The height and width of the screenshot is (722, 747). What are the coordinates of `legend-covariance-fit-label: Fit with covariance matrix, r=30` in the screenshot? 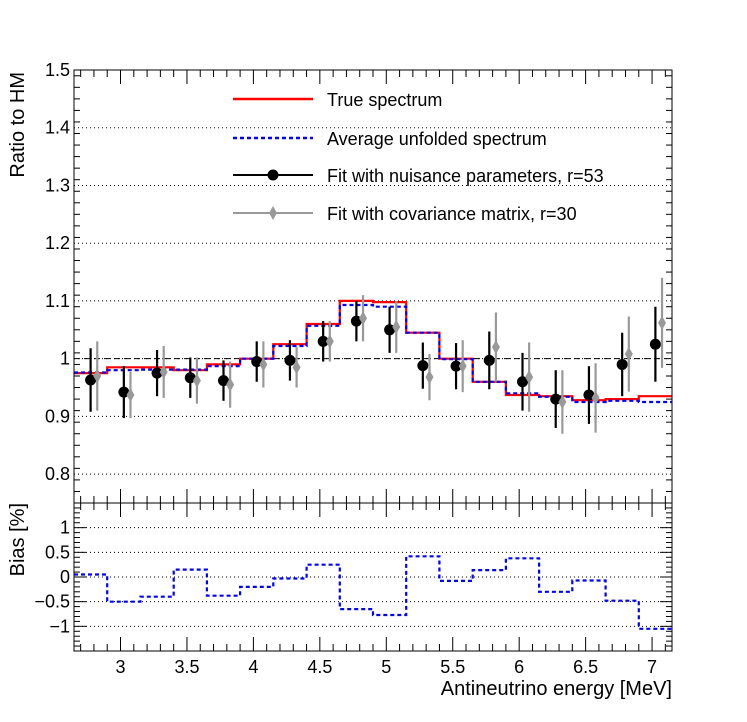 It's located at (452, 214).